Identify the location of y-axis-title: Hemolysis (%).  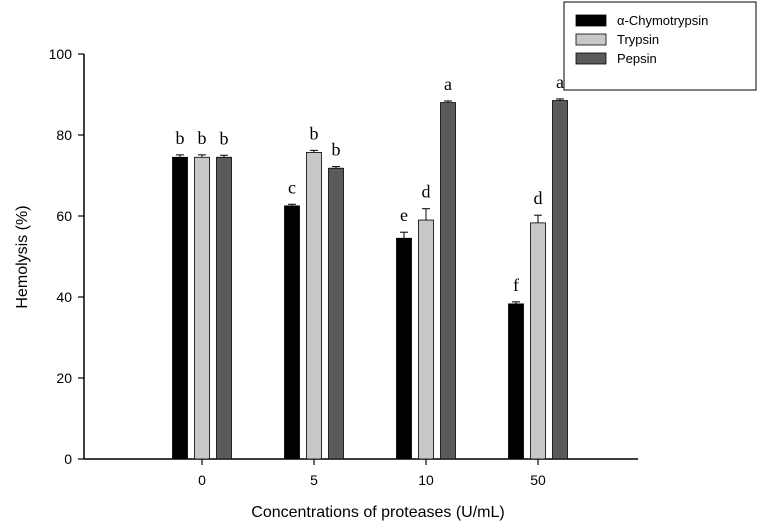
(22, 256).